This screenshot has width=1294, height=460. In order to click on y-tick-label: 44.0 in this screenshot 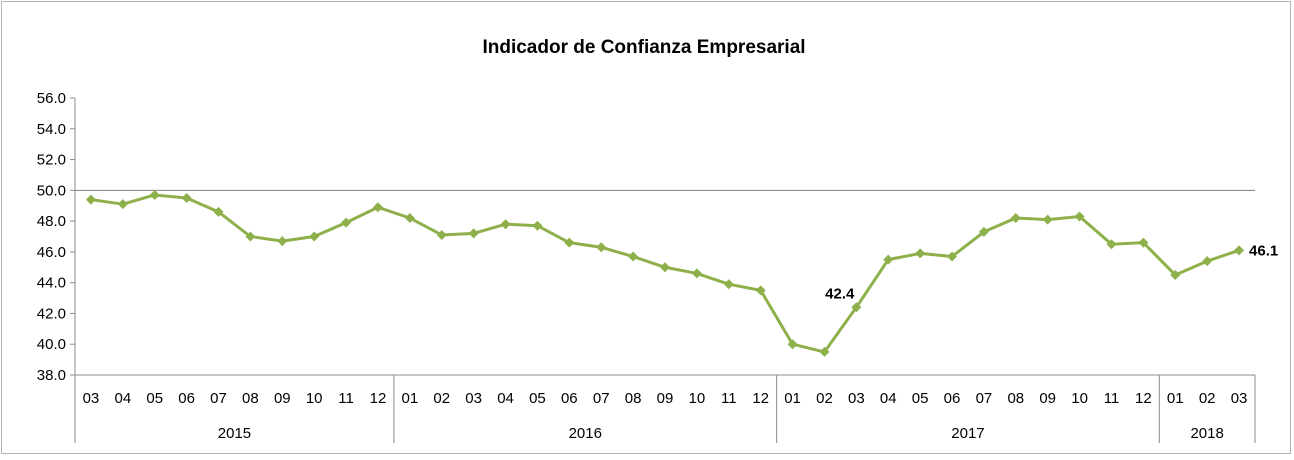, I will do `click(51, 283)`.